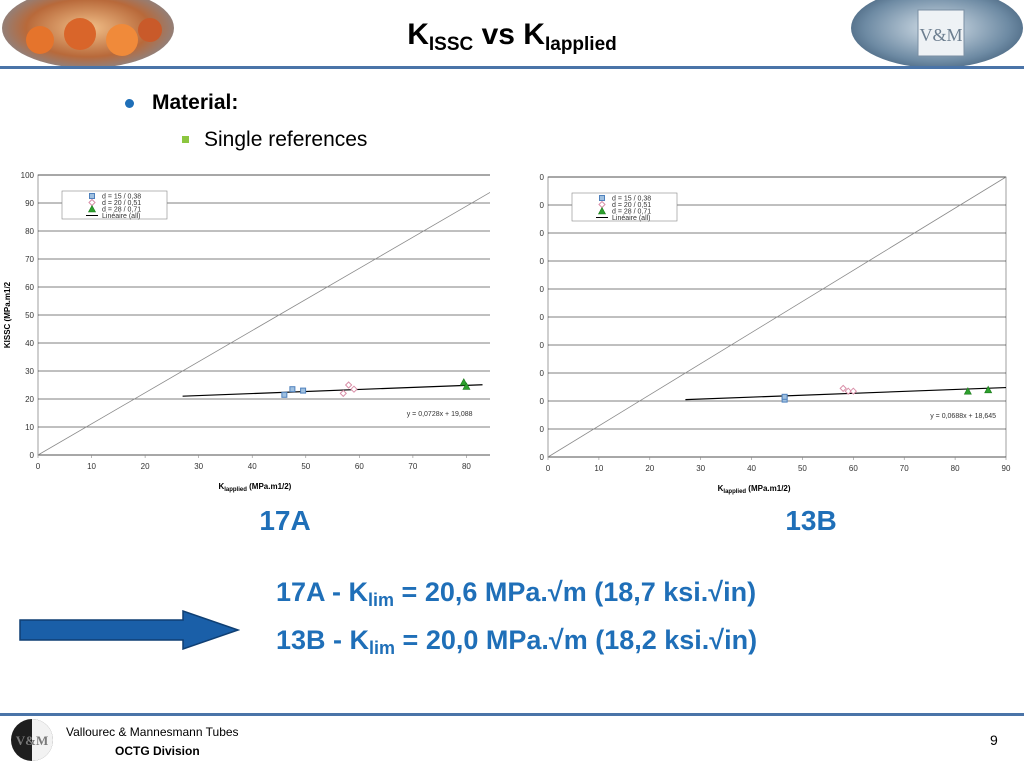 This screenshot has height=768, width=1024. I want to click on trendline-equation: y = 0,0728x + 19,088, so click(440, 414).